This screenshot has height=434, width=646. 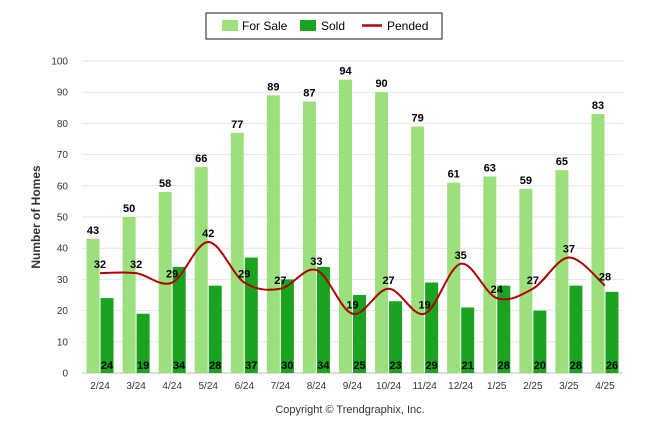 What do you see at coordinates (230, 25) in the screenshot?
I see `legend-for-sale-swatch` at bounding box center [230, 25].